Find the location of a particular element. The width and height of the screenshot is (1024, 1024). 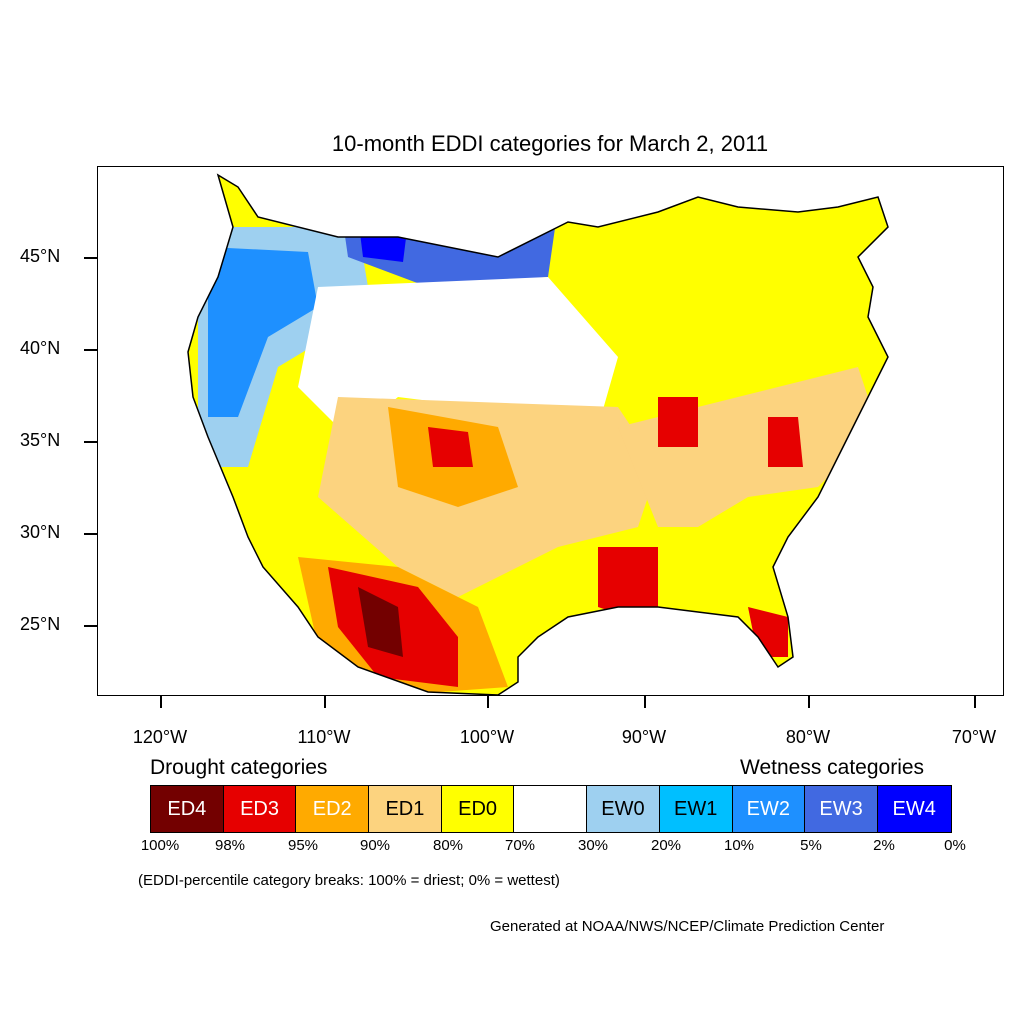

break-label: 80% is located at coordinates (448, 845).